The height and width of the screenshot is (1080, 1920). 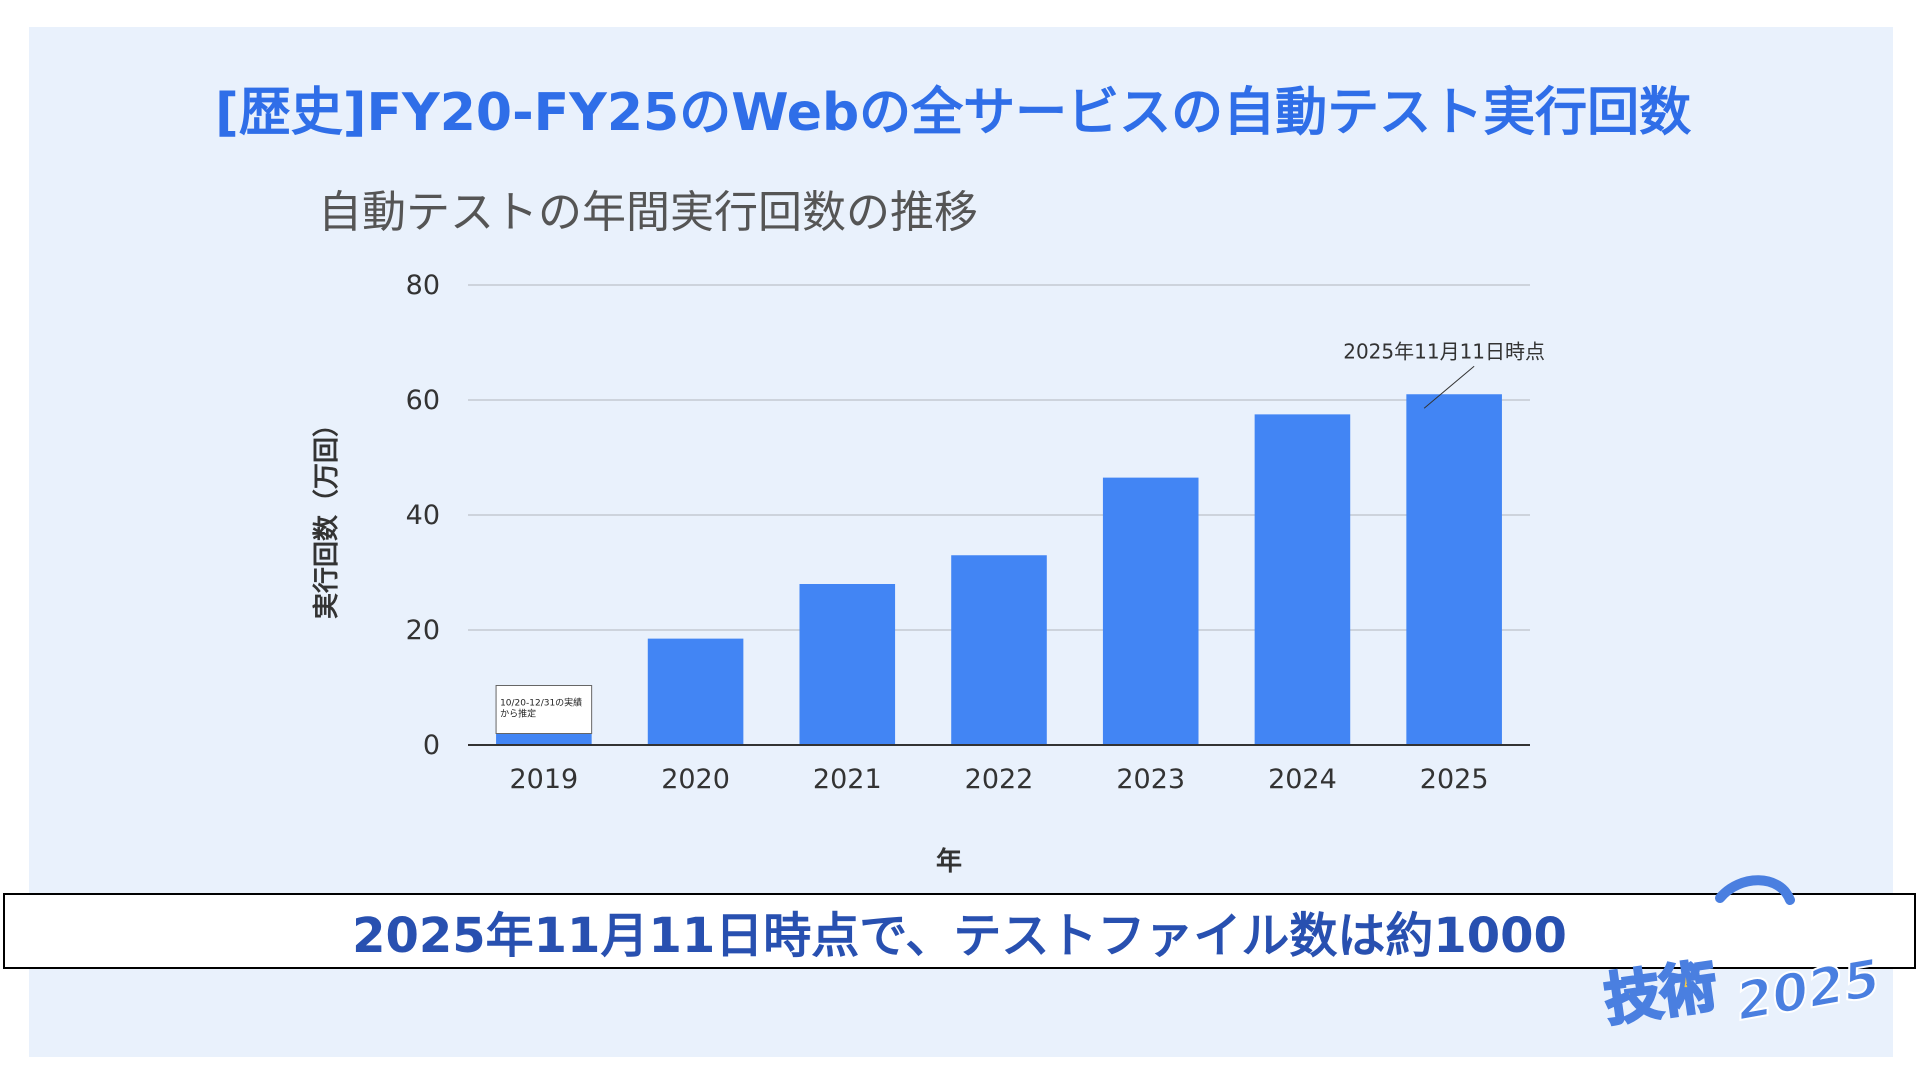 I want to click on logo-text: 技術, so click(x=1661, y=994).